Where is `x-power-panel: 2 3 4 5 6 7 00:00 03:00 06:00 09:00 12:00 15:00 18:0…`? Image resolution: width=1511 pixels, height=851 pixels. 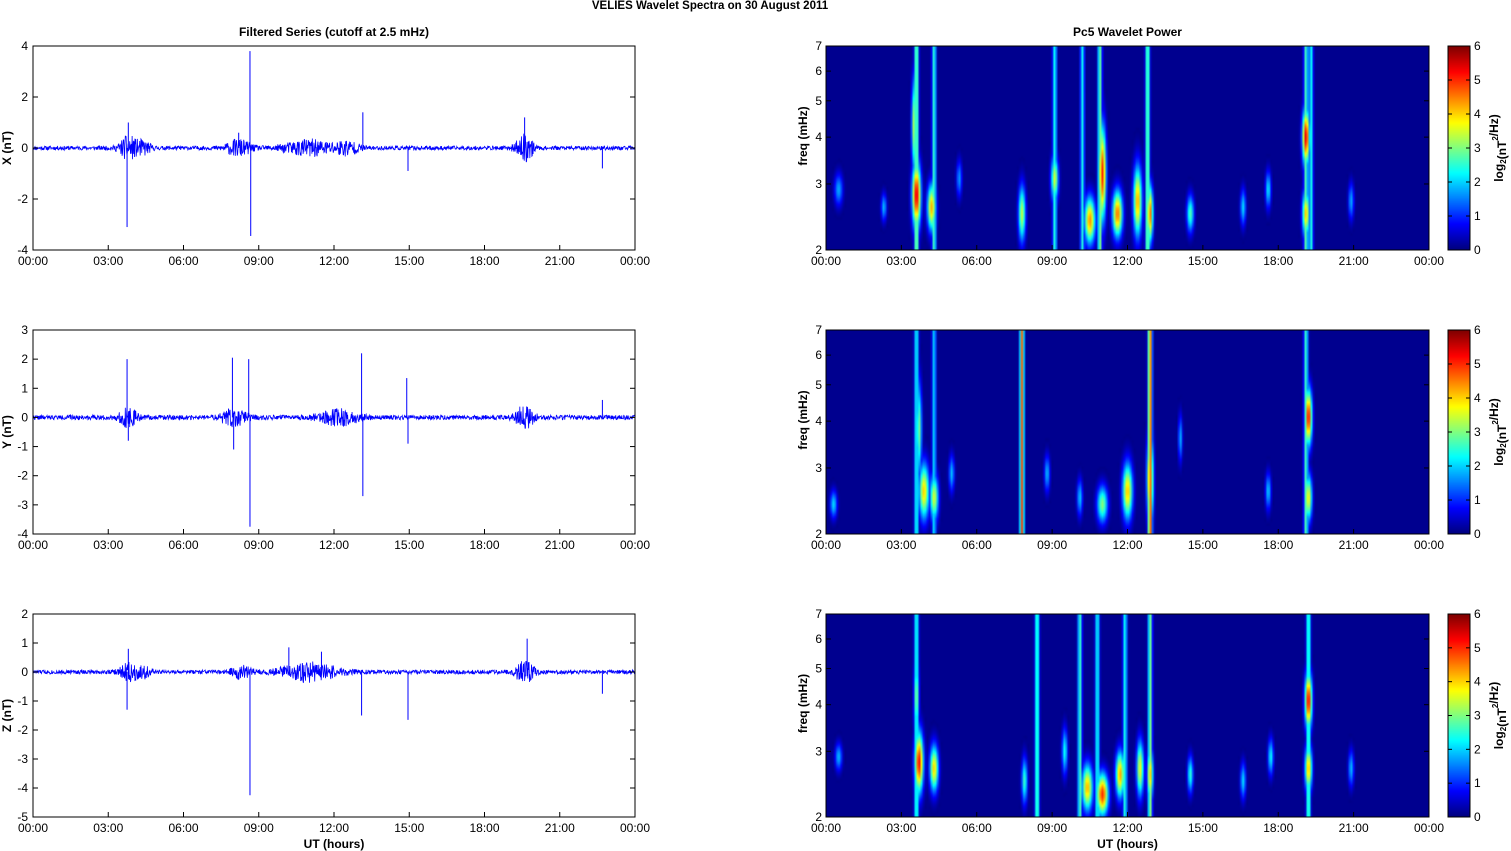 x-power-panel: 2 3 4 5 6 7 00:00 03:00 06:00 09:00 12:00 15:00 18:0… is located at coordinates (1152, 146).